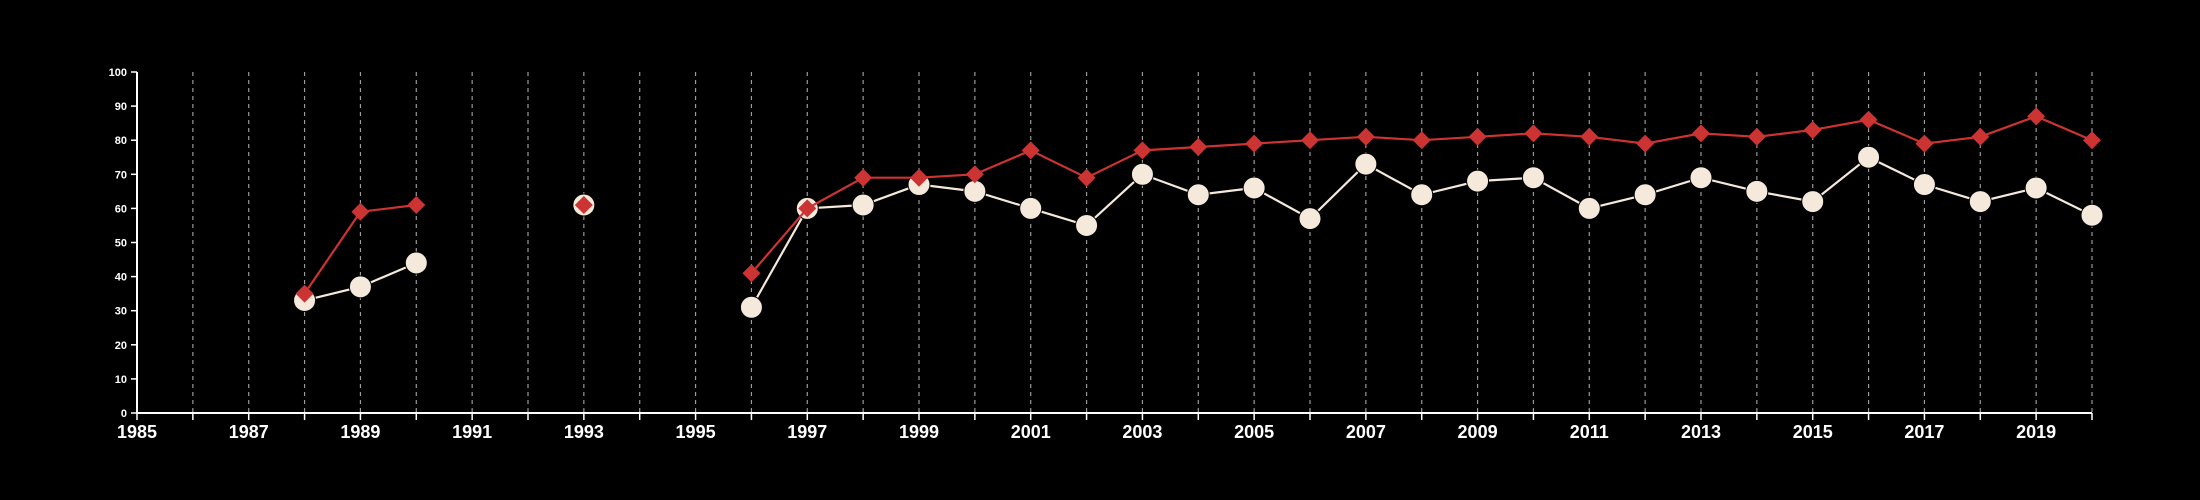 The image size is (2200, 500). Describe the element at coordinates (360, 287) in the screenshot. I see `series-2-point-1989` at that location.